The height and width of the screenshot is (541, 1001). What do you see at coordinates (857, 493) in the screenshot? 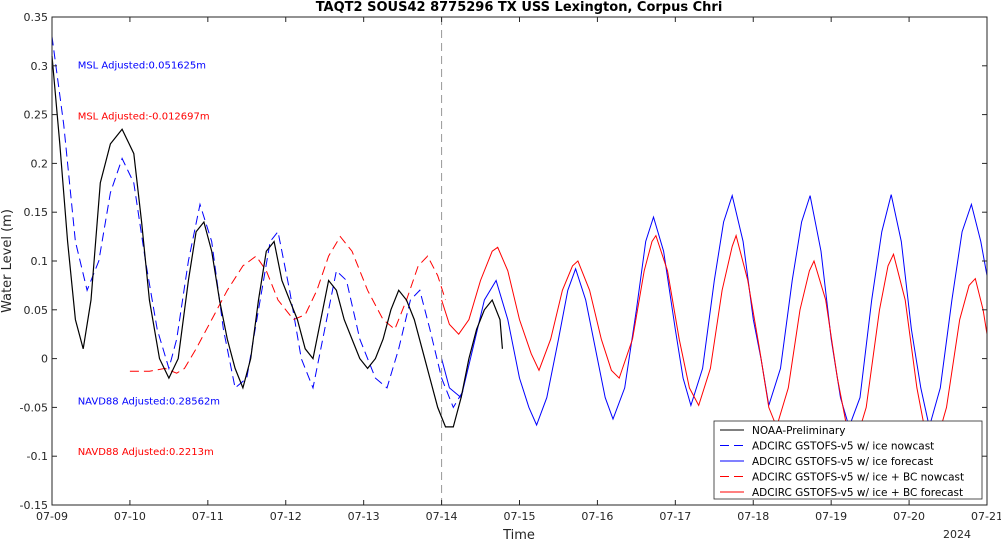
I see `legend-label: ADCIRC GSTOFS-v5 w/ ice + BC forecast` at bounding box center [857, 493].